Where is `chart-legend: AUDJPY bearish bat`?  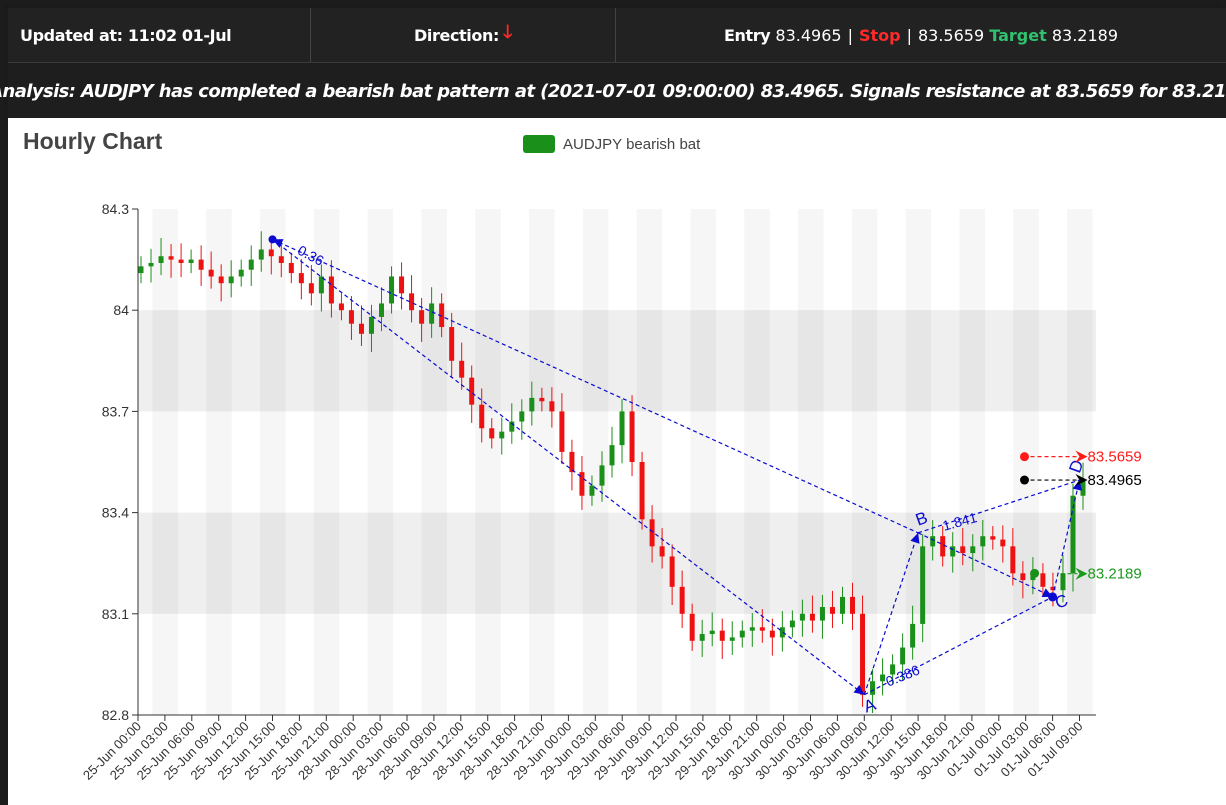
chart-legend: AUDJPY bearish bat is located at coordinates (611, 144).